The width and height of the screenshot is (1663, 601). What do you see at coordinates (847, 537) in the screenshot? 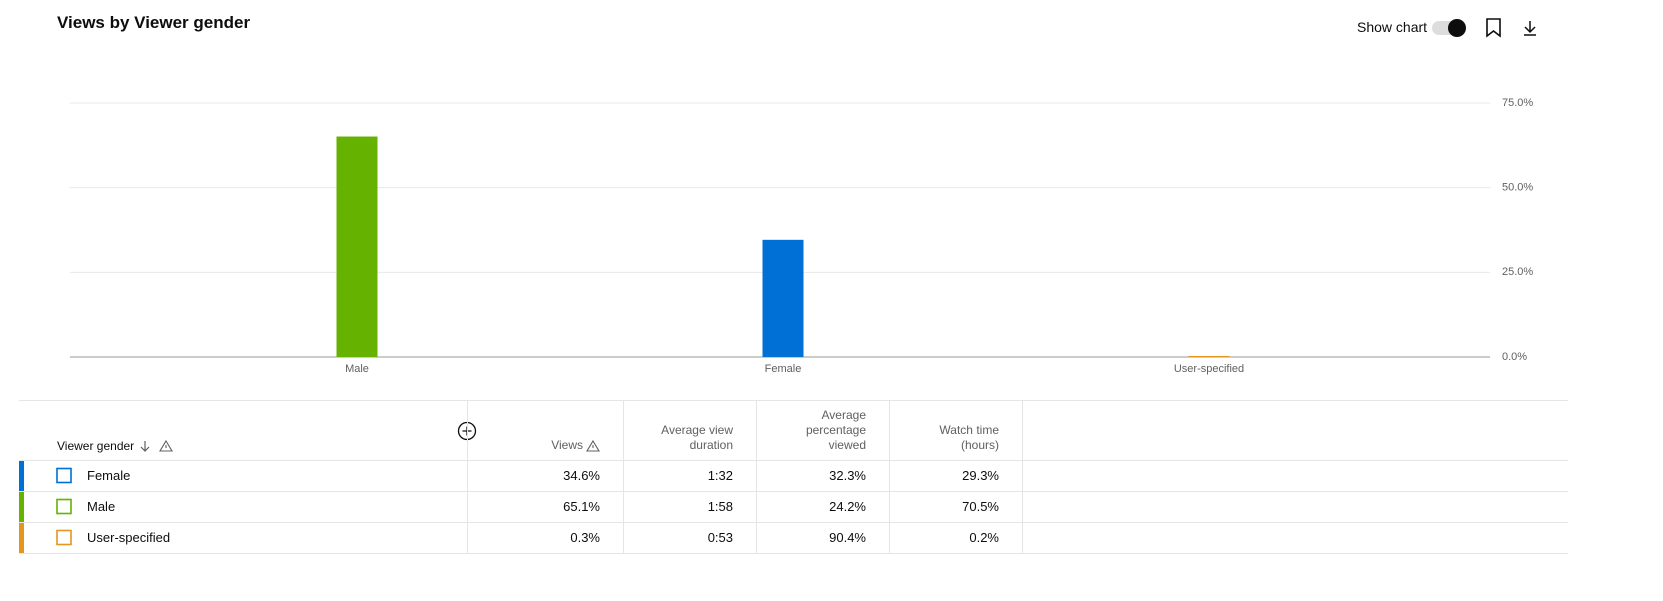
I see `cell-value: 90.4%` at bounding box center [847, 537].